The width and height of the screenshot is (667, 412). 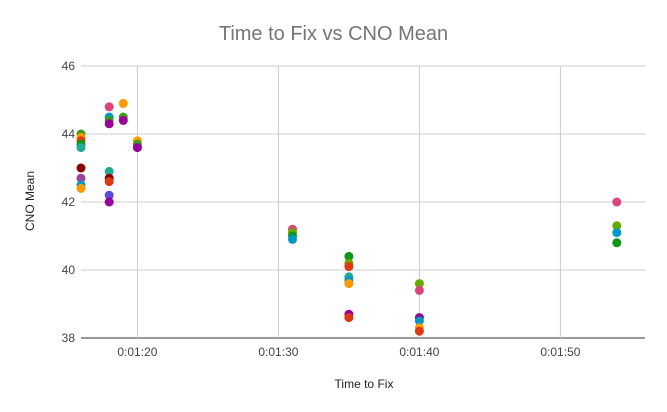 What do you see at coordinates (69, 202) in the screenshot?
I see `y-tick-label: 42` at bounding box center [69, 202].